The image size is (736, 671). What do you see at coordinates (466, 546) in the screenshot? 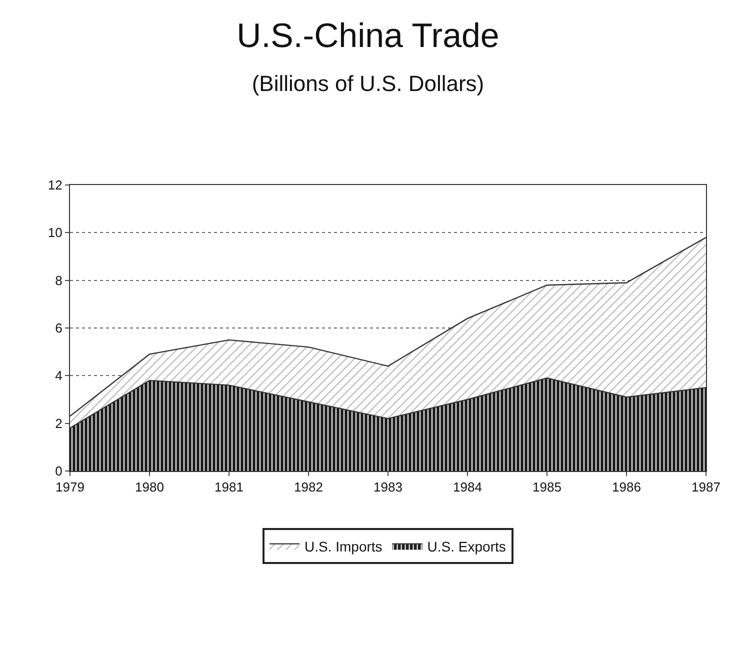
I see `legend-label: U.S. Exports` at bounding box center [466, 546].